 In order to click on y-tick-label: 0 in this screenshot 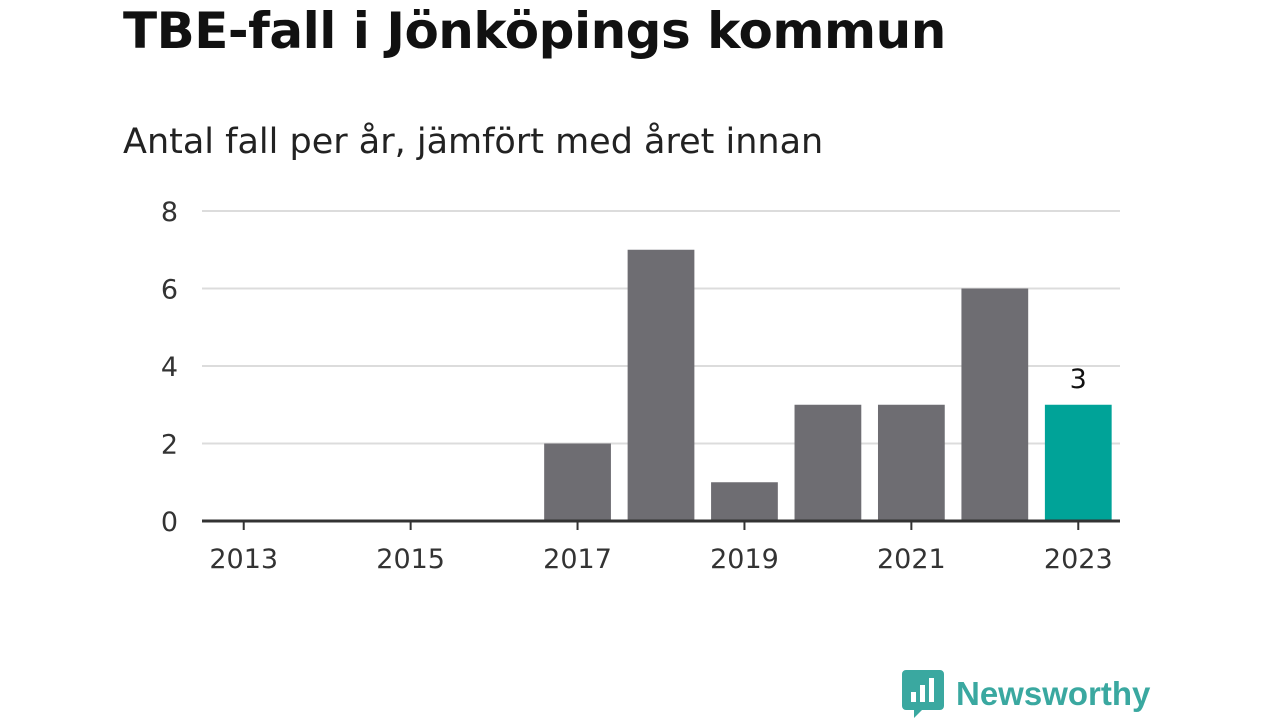, I will do `click(169, 522)`.